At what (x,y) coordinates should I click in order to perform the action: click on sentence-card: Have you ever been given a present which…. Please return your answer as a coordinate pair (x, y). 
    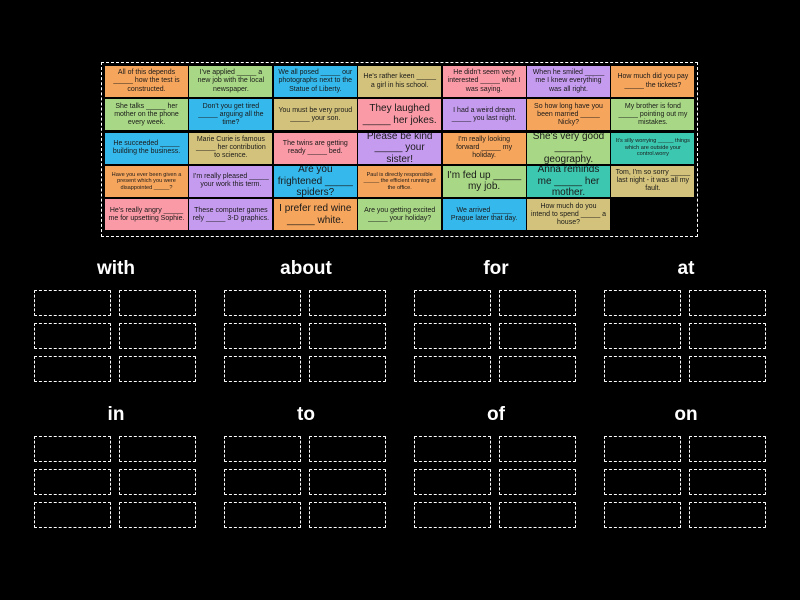
    Looking at the image, I should click on (146, 181).